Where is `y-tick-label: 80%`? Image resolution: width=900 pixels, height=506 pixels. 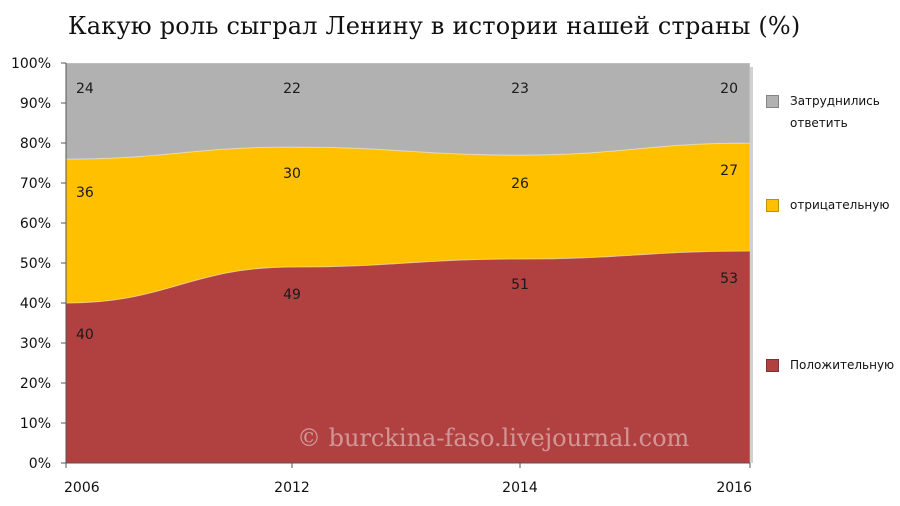 y-tick-label: 80% is located at coordinates (35, 144).